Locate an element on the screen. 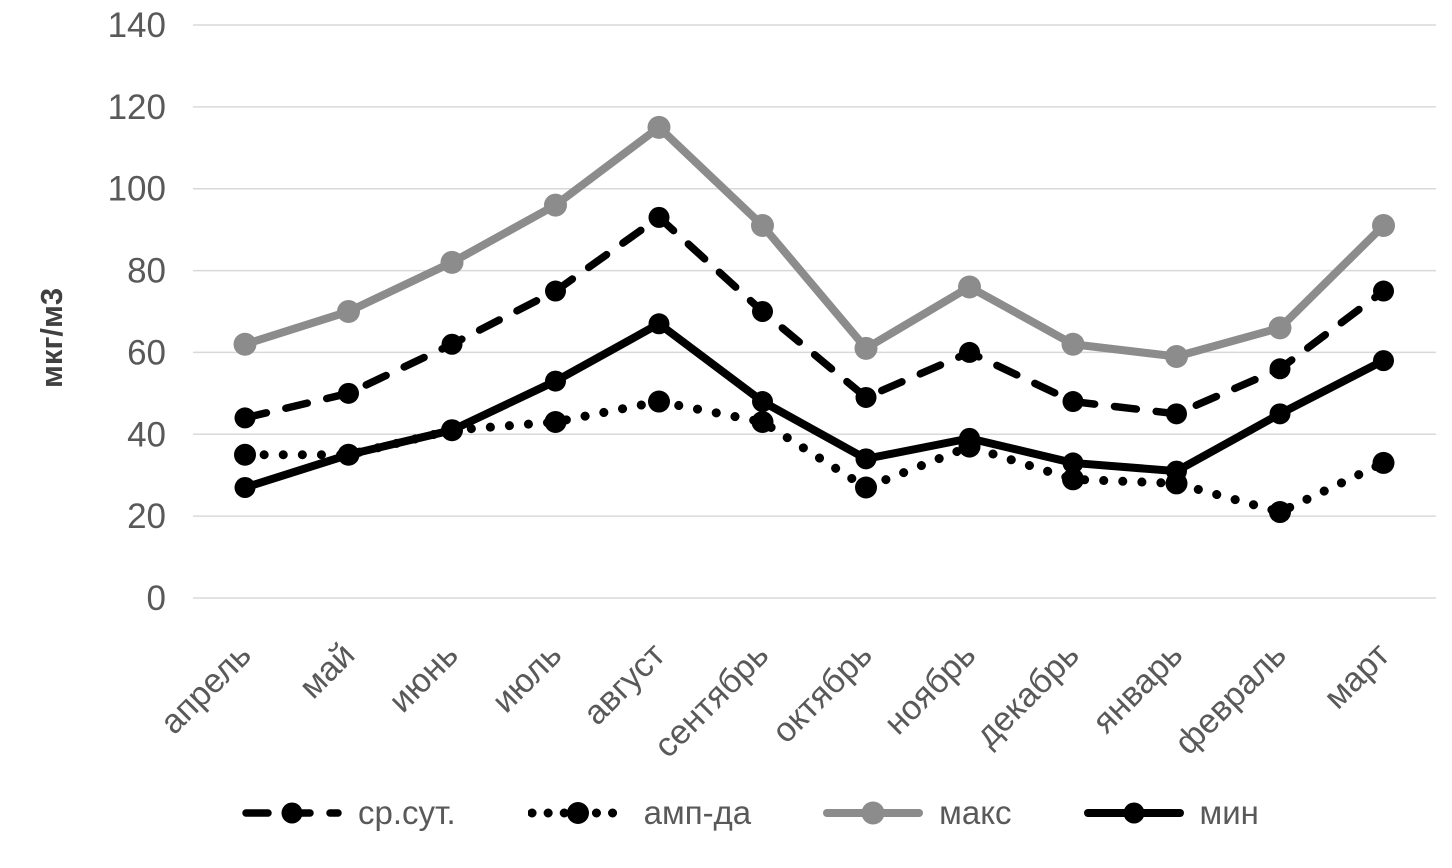  y-tick-label: 20 is located at coordinates (146, 516).